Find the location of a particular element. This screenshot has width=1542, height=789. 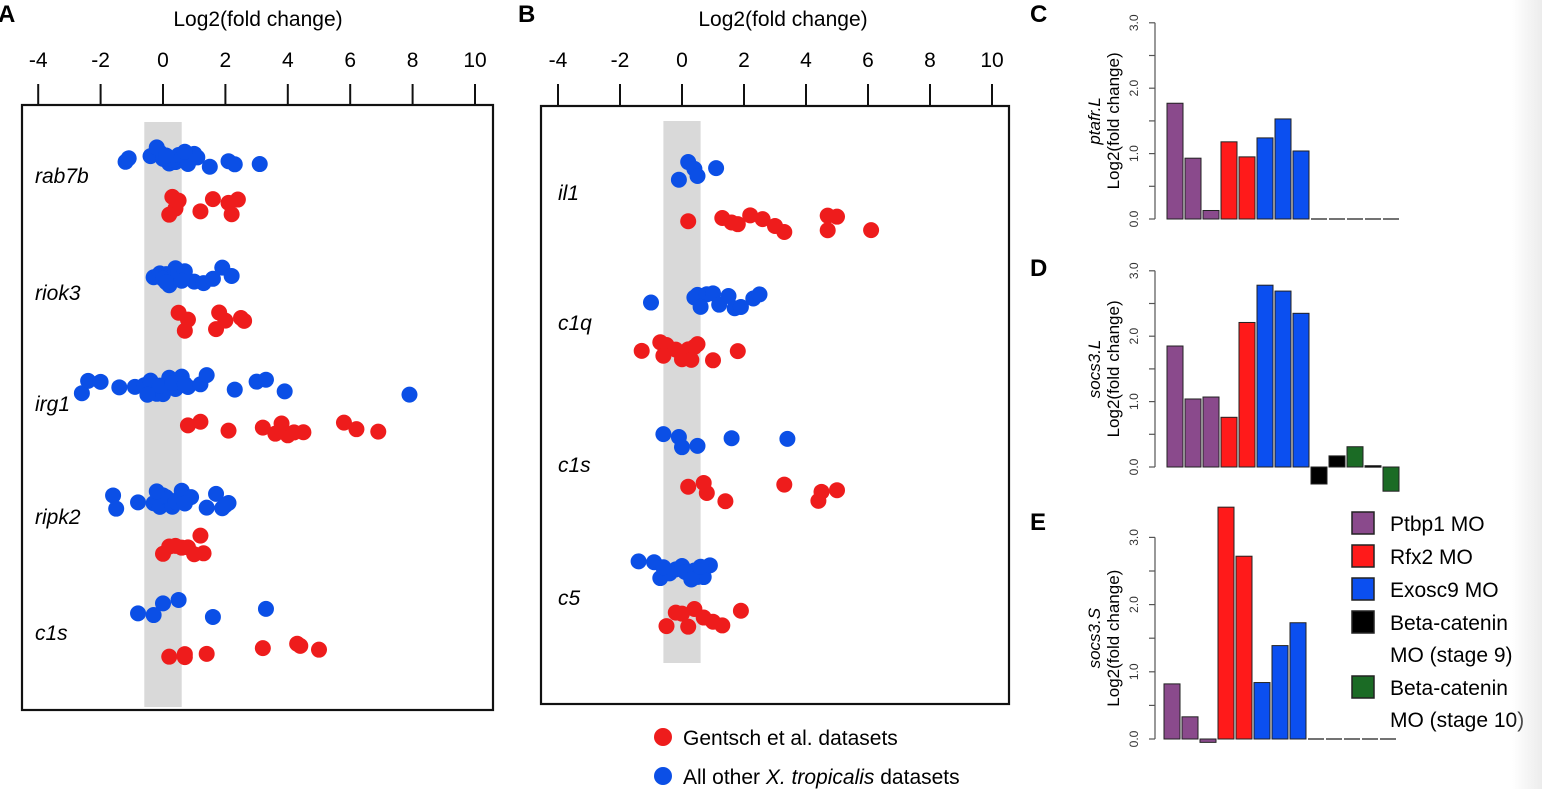

gene-label-rab7b: rab7b is located at coordinates (62, 176).